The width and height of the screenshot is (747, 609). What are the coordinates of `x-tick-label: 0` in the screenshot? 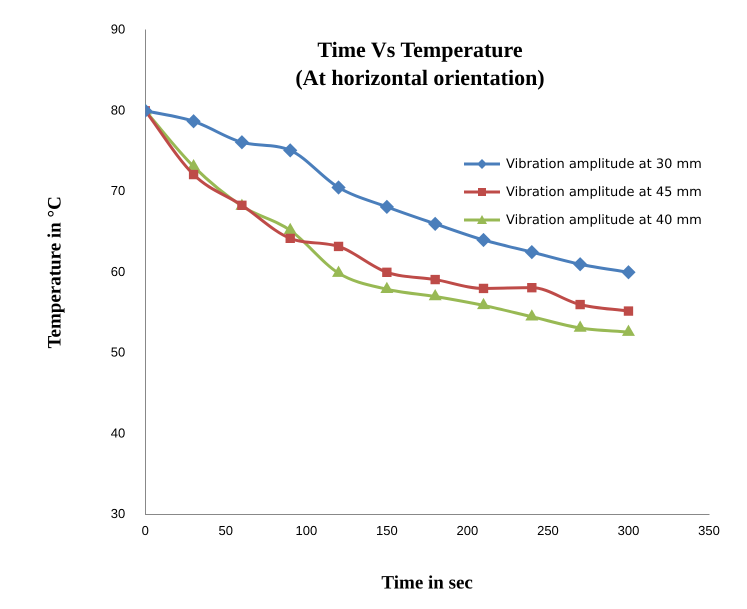 It's located at (145, 530).